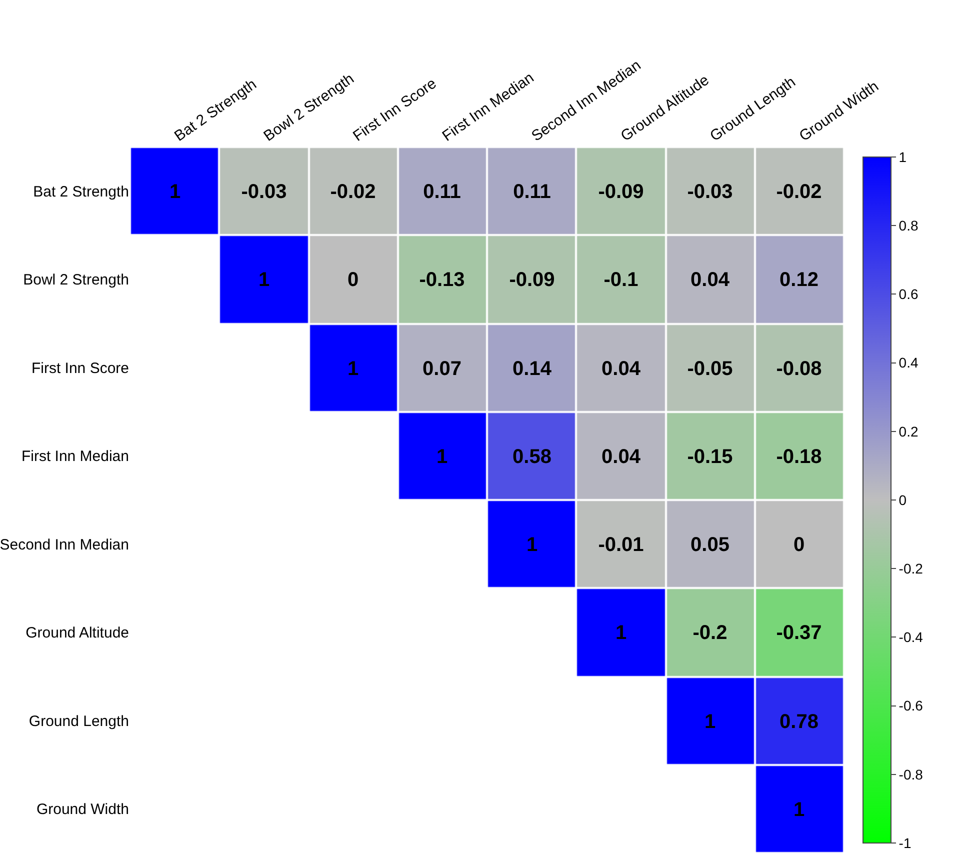 This screenshot has height=866, width=956. What do you see at coordinates (75, 457) in the screenshot?
I see `y-tick-label: First Inn Median` at bounding box center [75, 457].